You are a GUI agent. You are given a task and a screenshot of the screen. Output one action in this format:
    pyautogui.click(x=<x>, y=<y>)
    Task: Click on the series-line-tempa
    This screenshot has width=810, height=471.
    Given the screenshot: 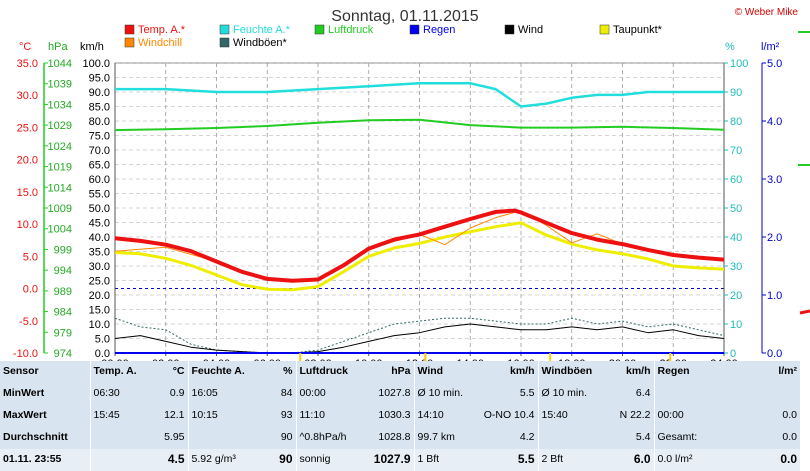 What is the action you would take?
    pyautogui.click(x=419, y=245)
    